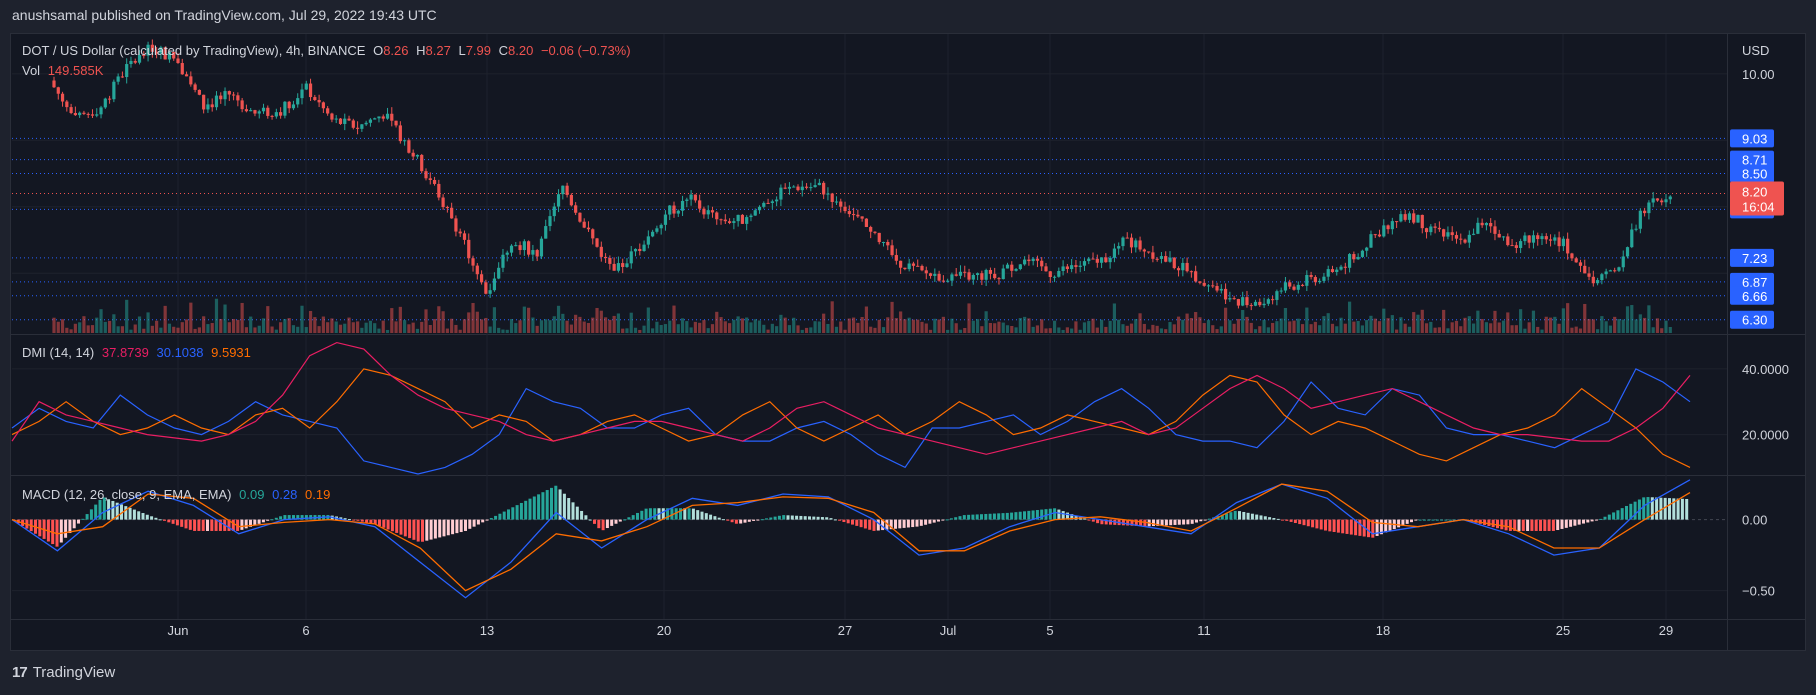 Image resolution: width=1816 pixels, height=695 pixels. Describe the element at coordinates (851, 537) in the screenshot. I see `macd-signal-line` at that location.